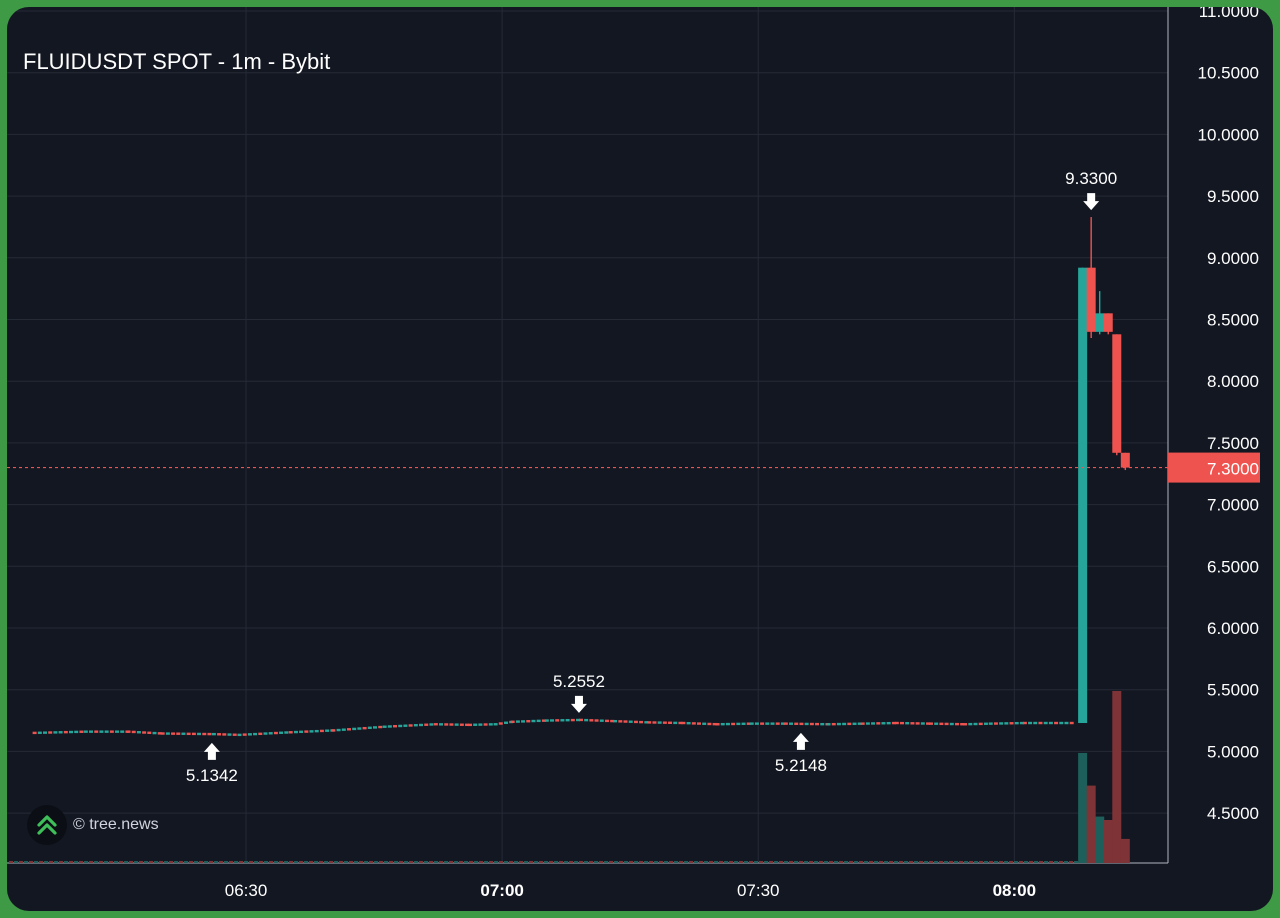  Describe the element at coordinates (1233, 690) in the screenshot. I see `y-tick-label: 5.5000` at that location.